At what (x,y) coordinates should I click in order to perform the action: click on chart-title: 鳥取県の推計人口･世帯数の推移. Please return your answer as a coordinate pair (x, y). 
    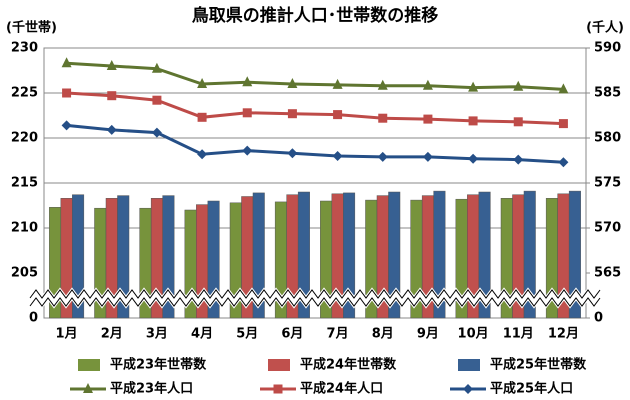
    Looking at the image, I should click on (315, 15).